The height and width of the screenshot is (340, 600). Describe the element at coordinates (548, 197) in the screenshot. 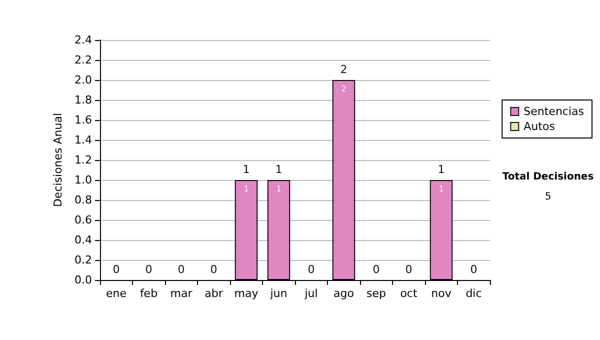

I see `text: 5` at that location.